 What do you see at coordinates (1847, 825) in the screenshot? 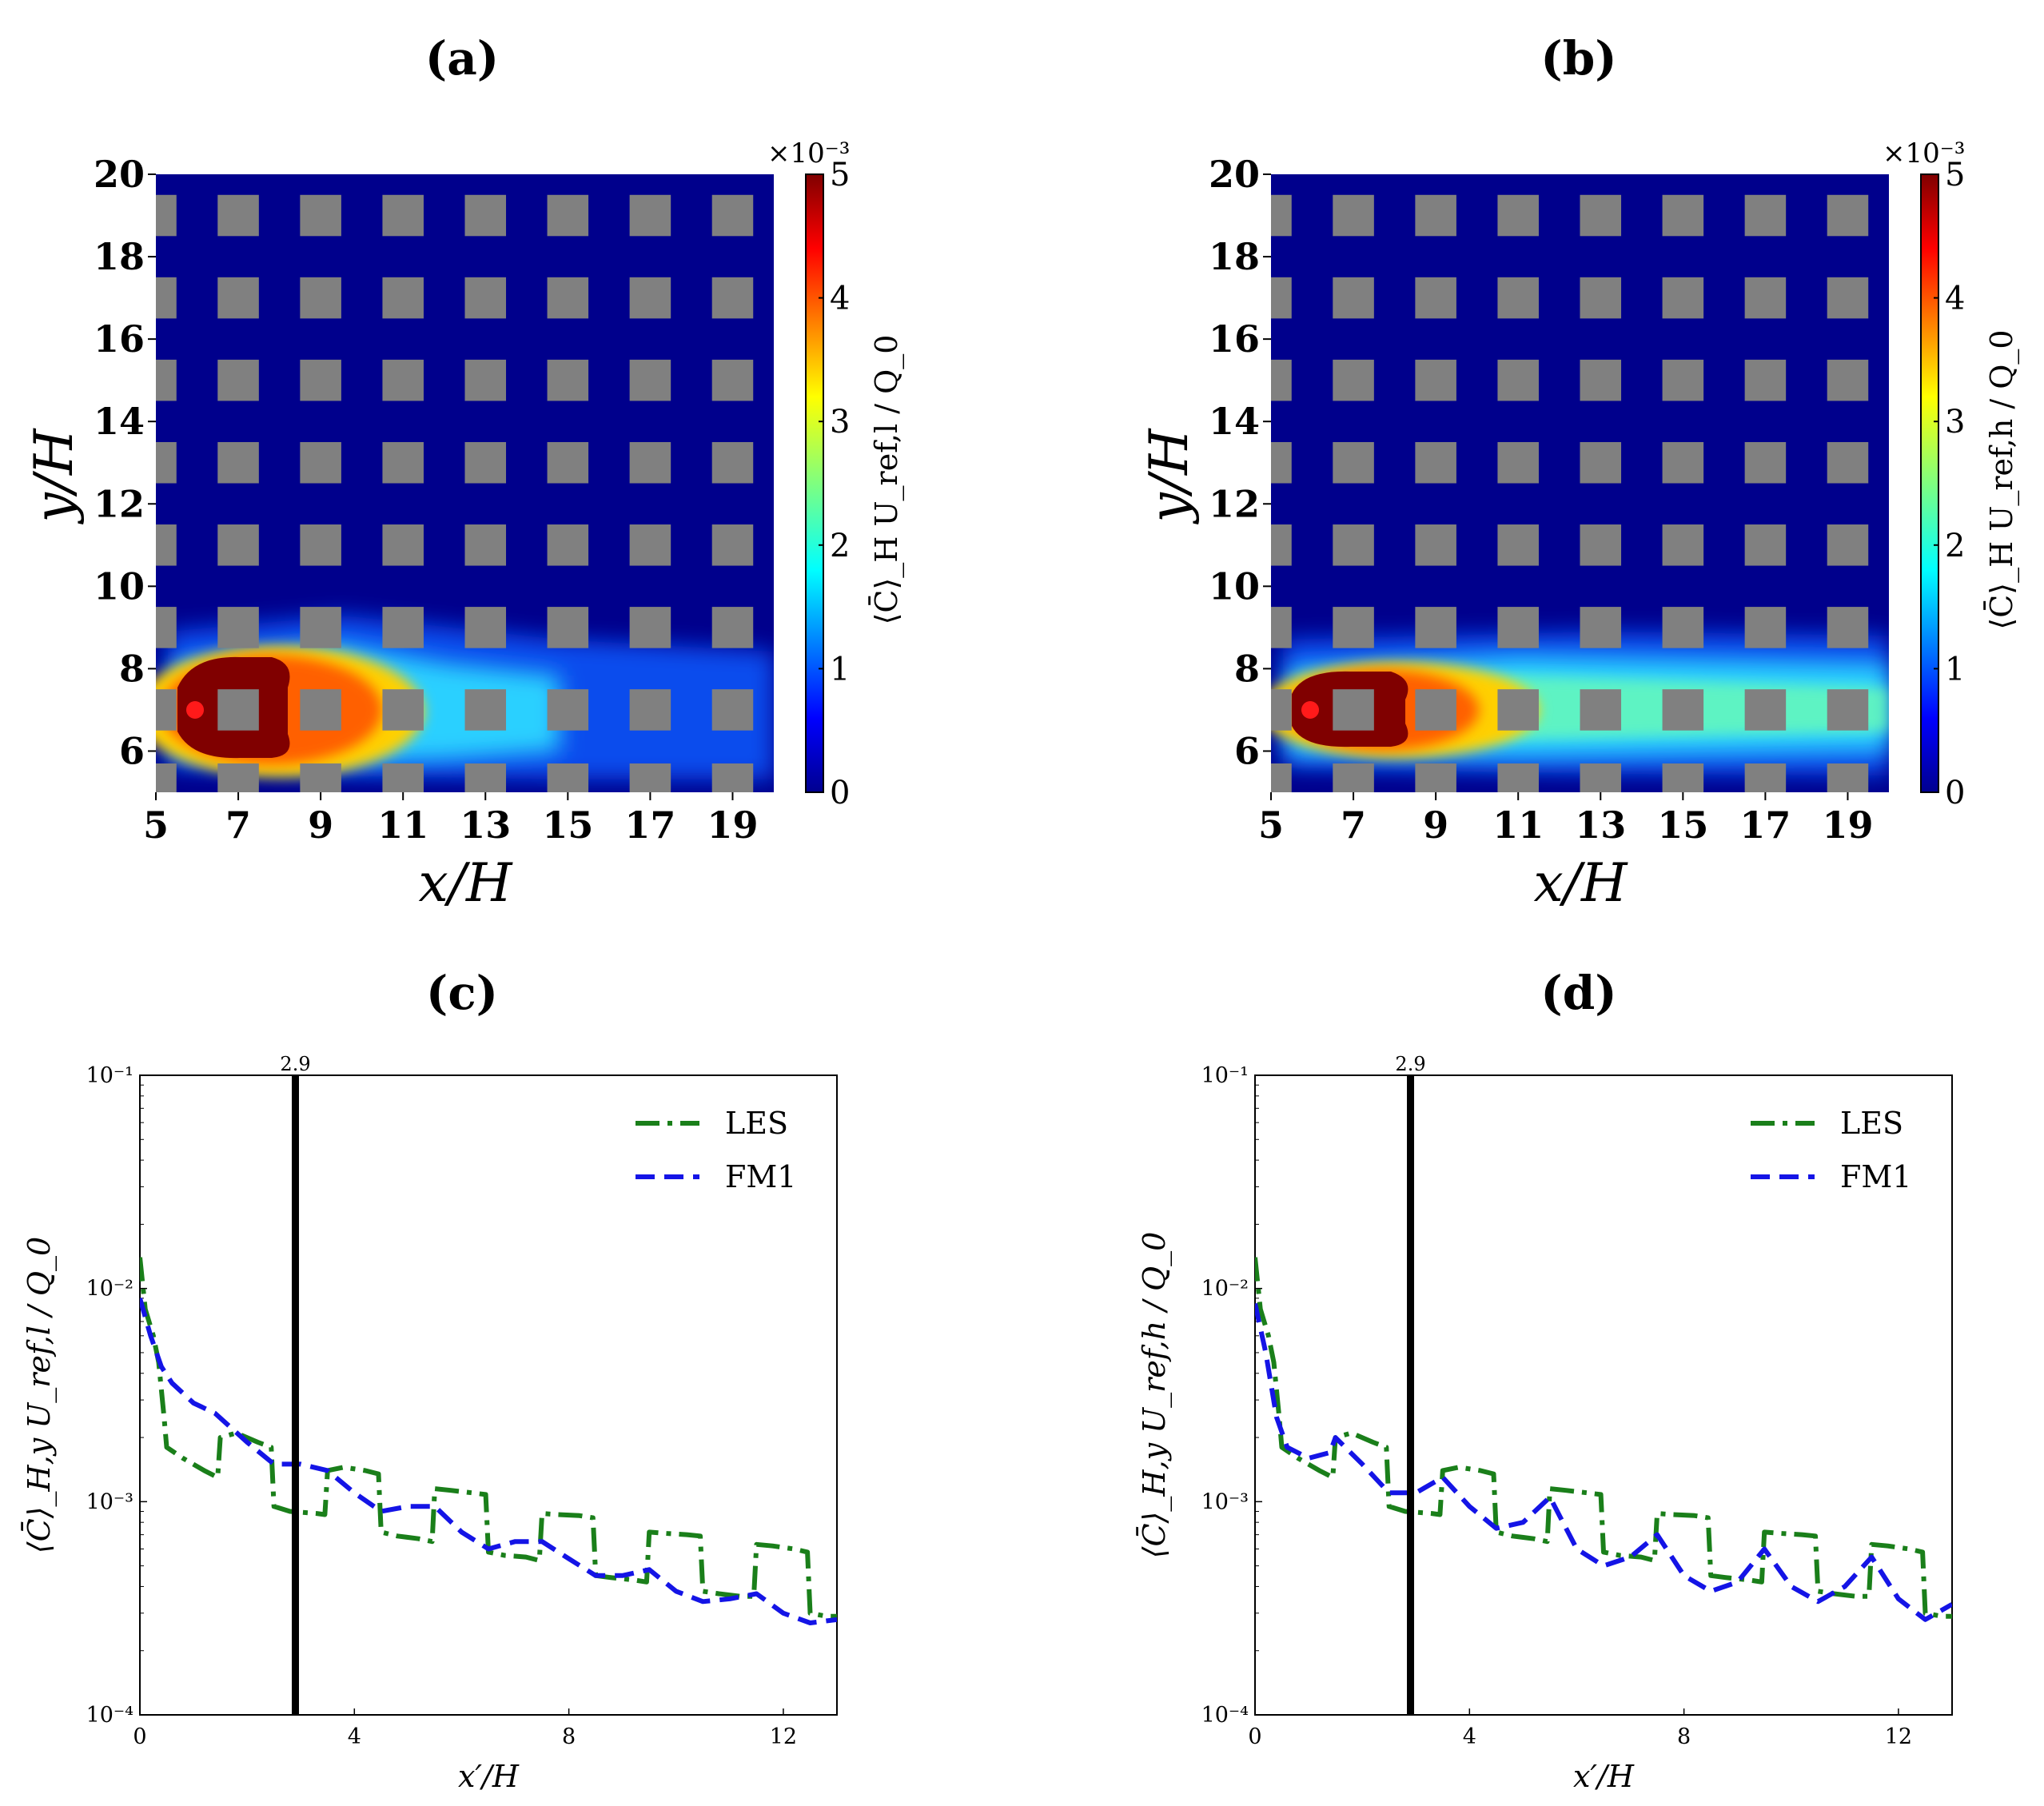
I see `x-tick-label: 19` at bounding box center [1847, 825].